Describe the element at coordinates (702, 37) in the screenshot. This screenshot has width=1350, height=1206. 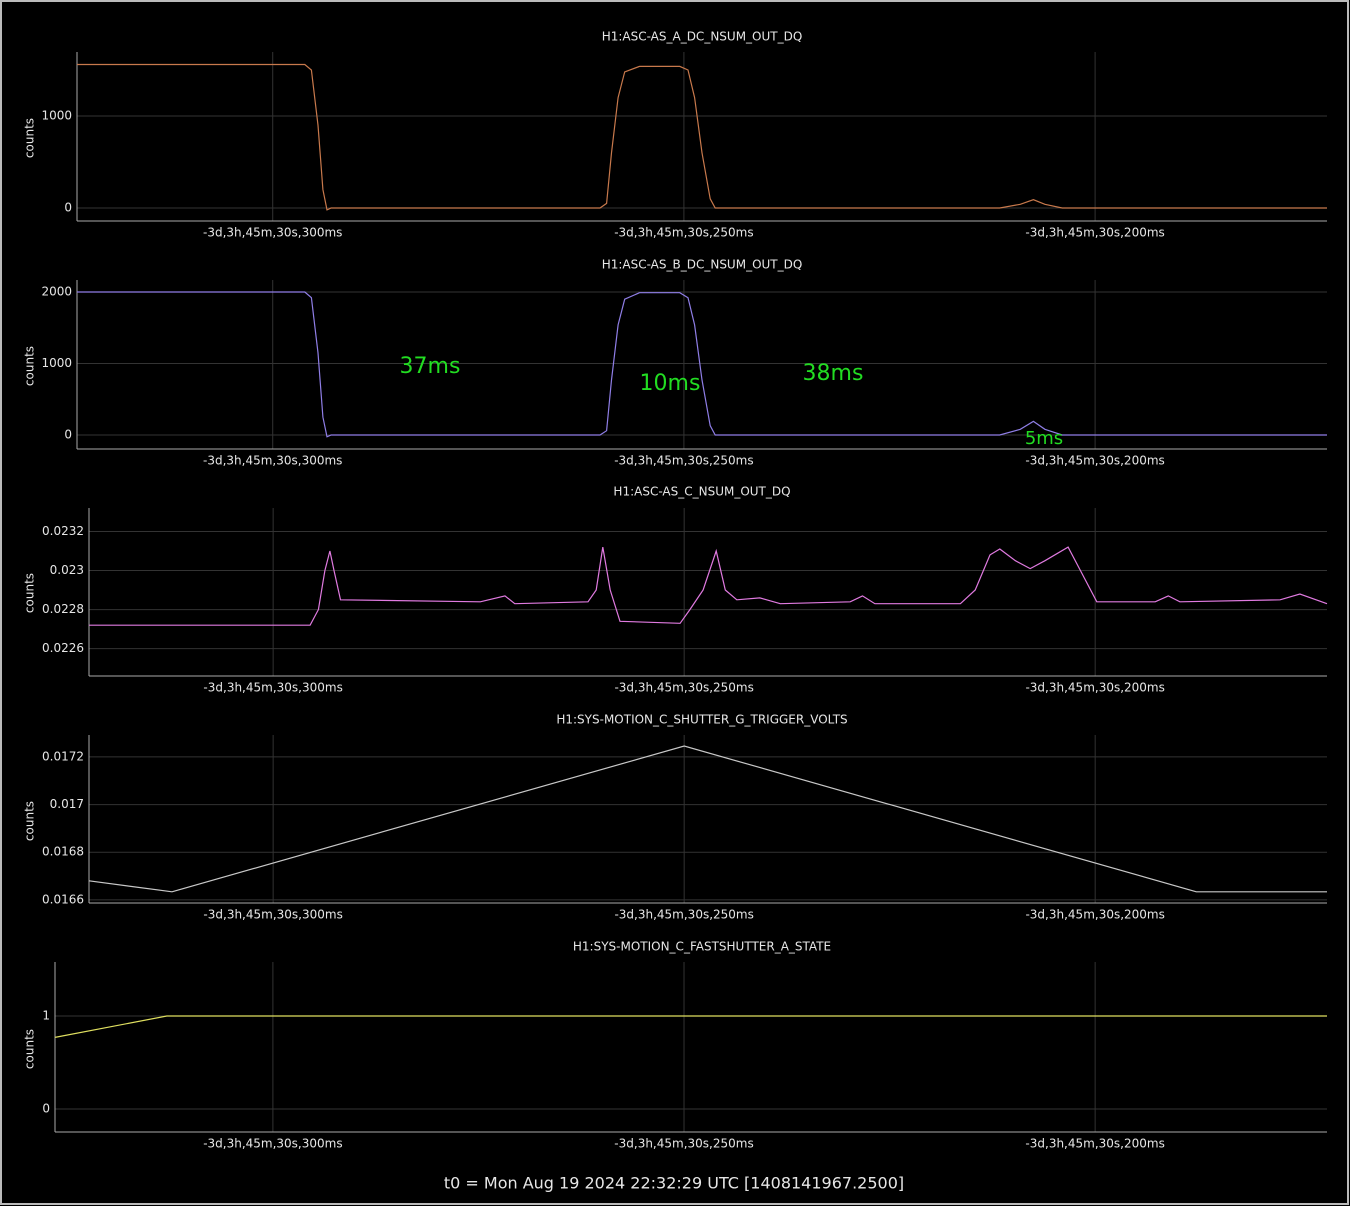
I see `chart-title: H1:ASC-AS_A_DC_NSUM_OUT_DQ` at that location.